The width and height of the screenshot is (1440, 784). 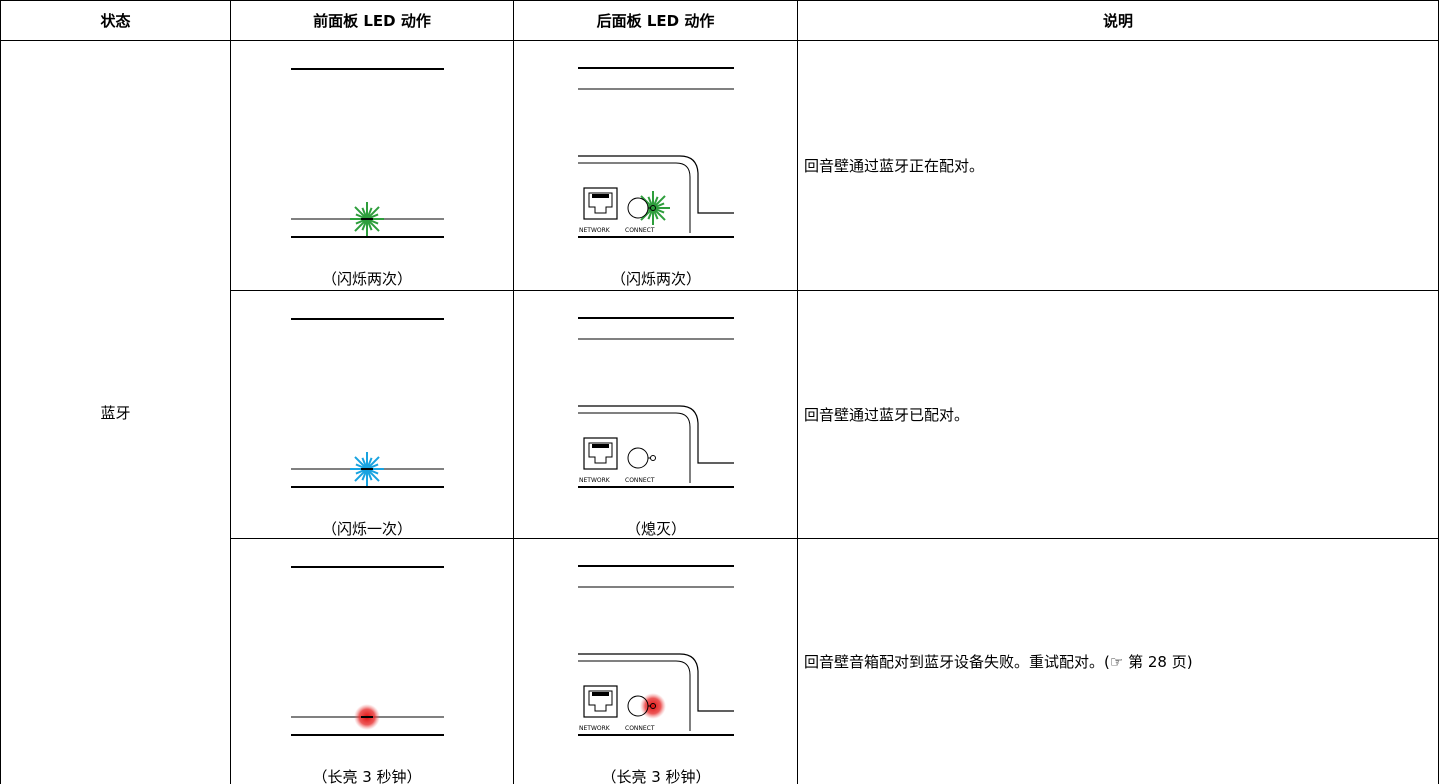 I want to click on back-cell: NETWORK CONNECT （长亮 3 秒钟）, so click(x=655, y=661).